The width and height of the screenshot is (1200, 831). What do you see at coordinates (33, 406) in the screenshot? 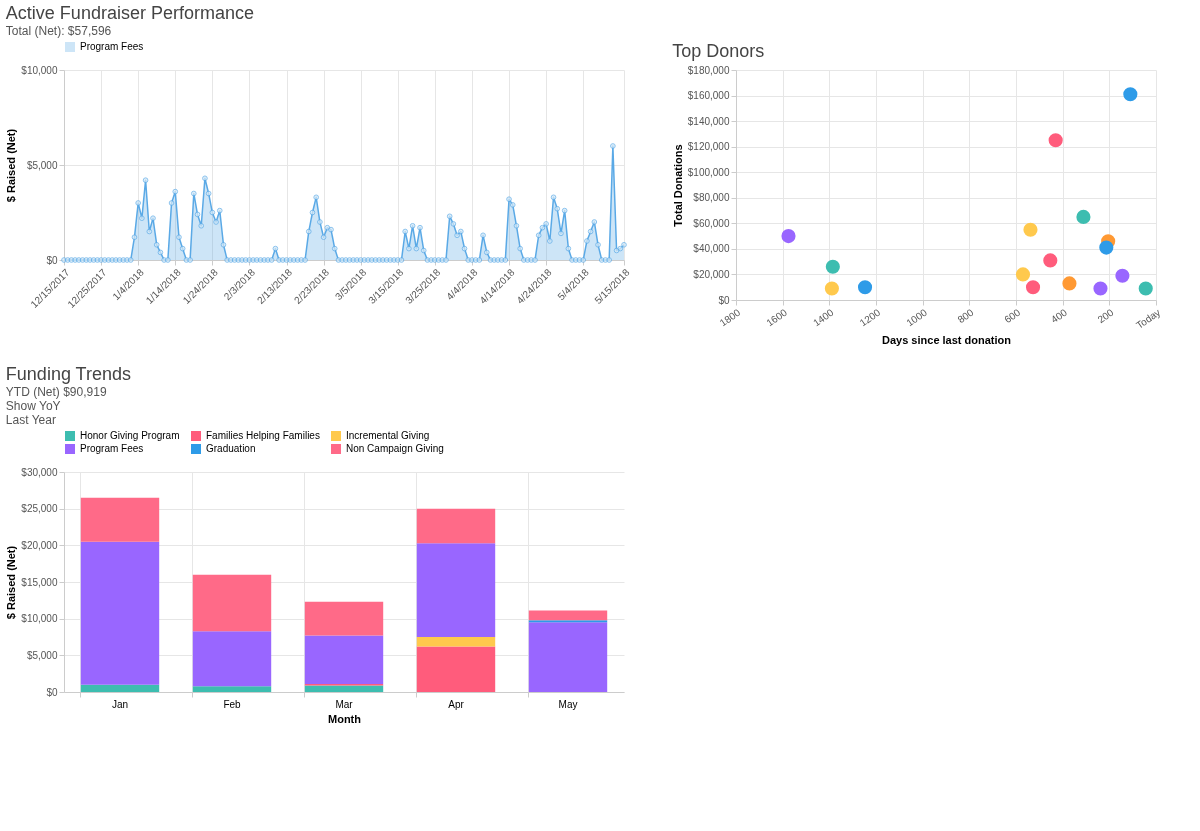
I see `text: Show YoY` at bounding box center [33, 406].